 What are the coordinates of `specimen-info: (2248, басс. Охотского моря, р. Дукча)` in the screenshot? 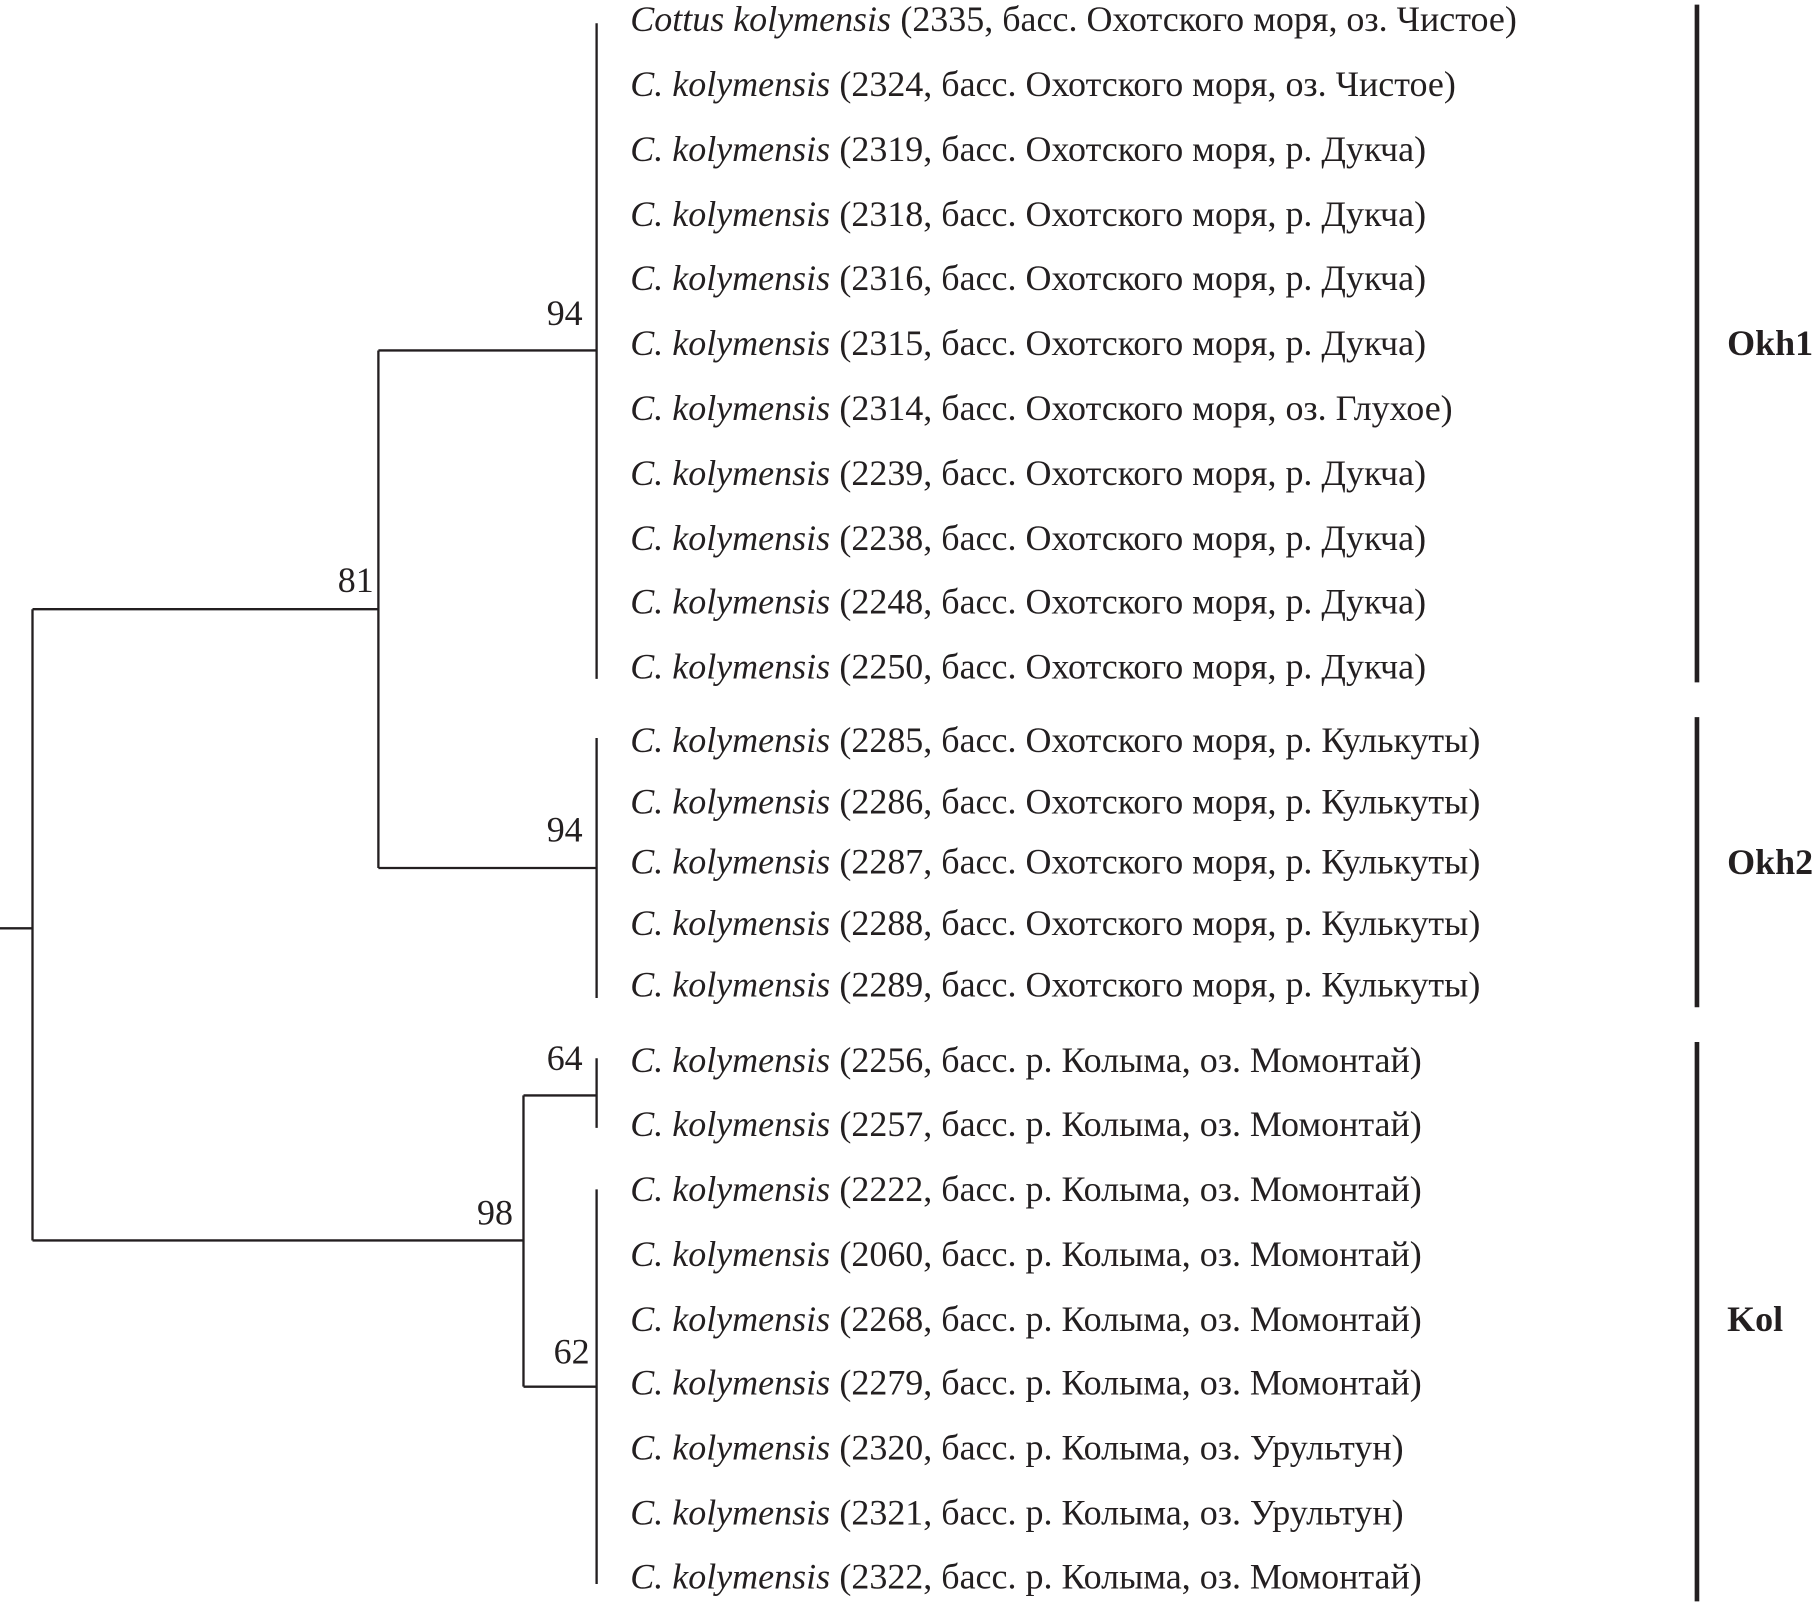 It's located at (1132, 602).